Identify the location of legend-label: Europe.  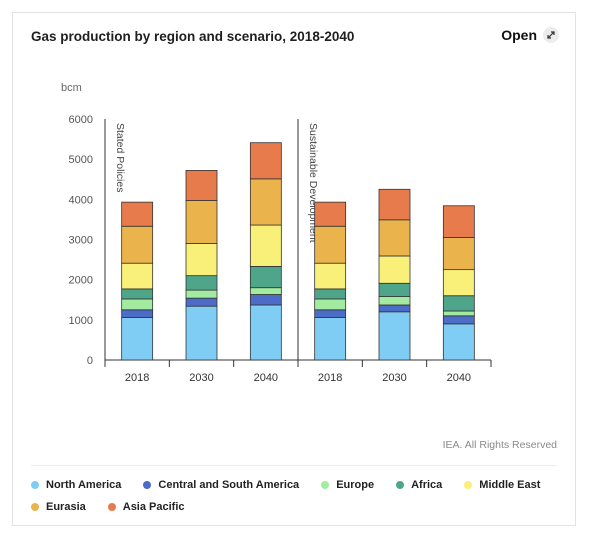
(355, 485).